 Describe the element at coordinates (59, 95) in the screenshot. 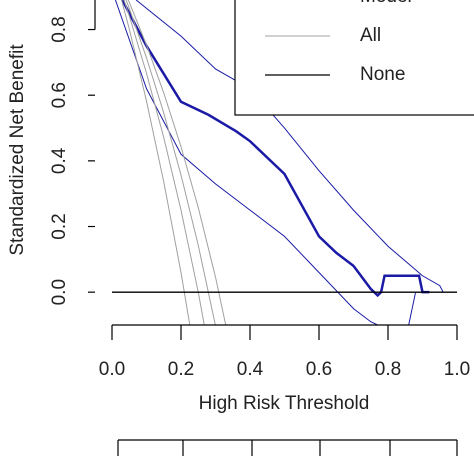

I see `y-tick-label: 0.6` at that location.